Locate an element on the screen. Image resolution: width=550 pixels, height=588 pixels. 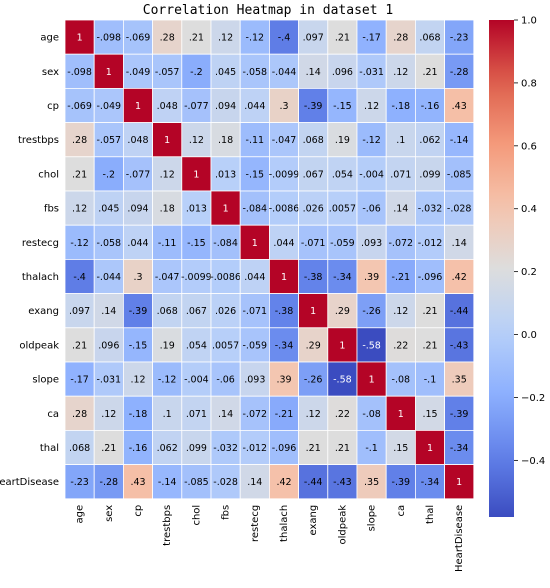
cell-value-label: .22 is located at coordinates (400, 345).